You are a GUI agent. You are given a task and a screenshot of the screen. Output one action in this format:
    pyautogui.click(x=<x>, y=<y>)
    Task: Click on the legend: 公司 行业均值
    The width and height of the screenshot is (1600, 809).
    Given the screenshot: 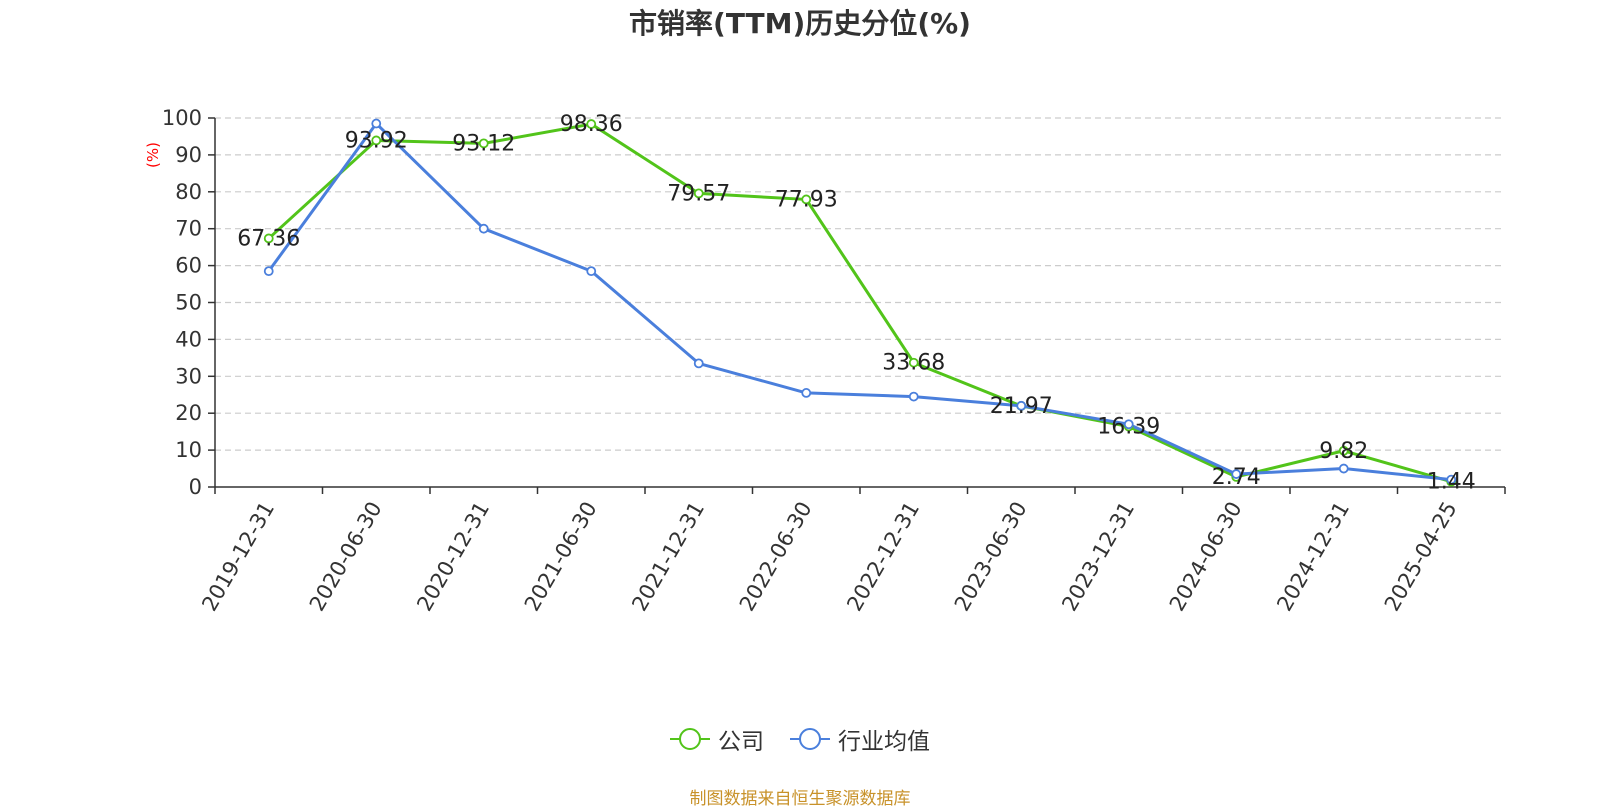 What is the action you would take?
    pyautogui.click(x=800, y=739)
    